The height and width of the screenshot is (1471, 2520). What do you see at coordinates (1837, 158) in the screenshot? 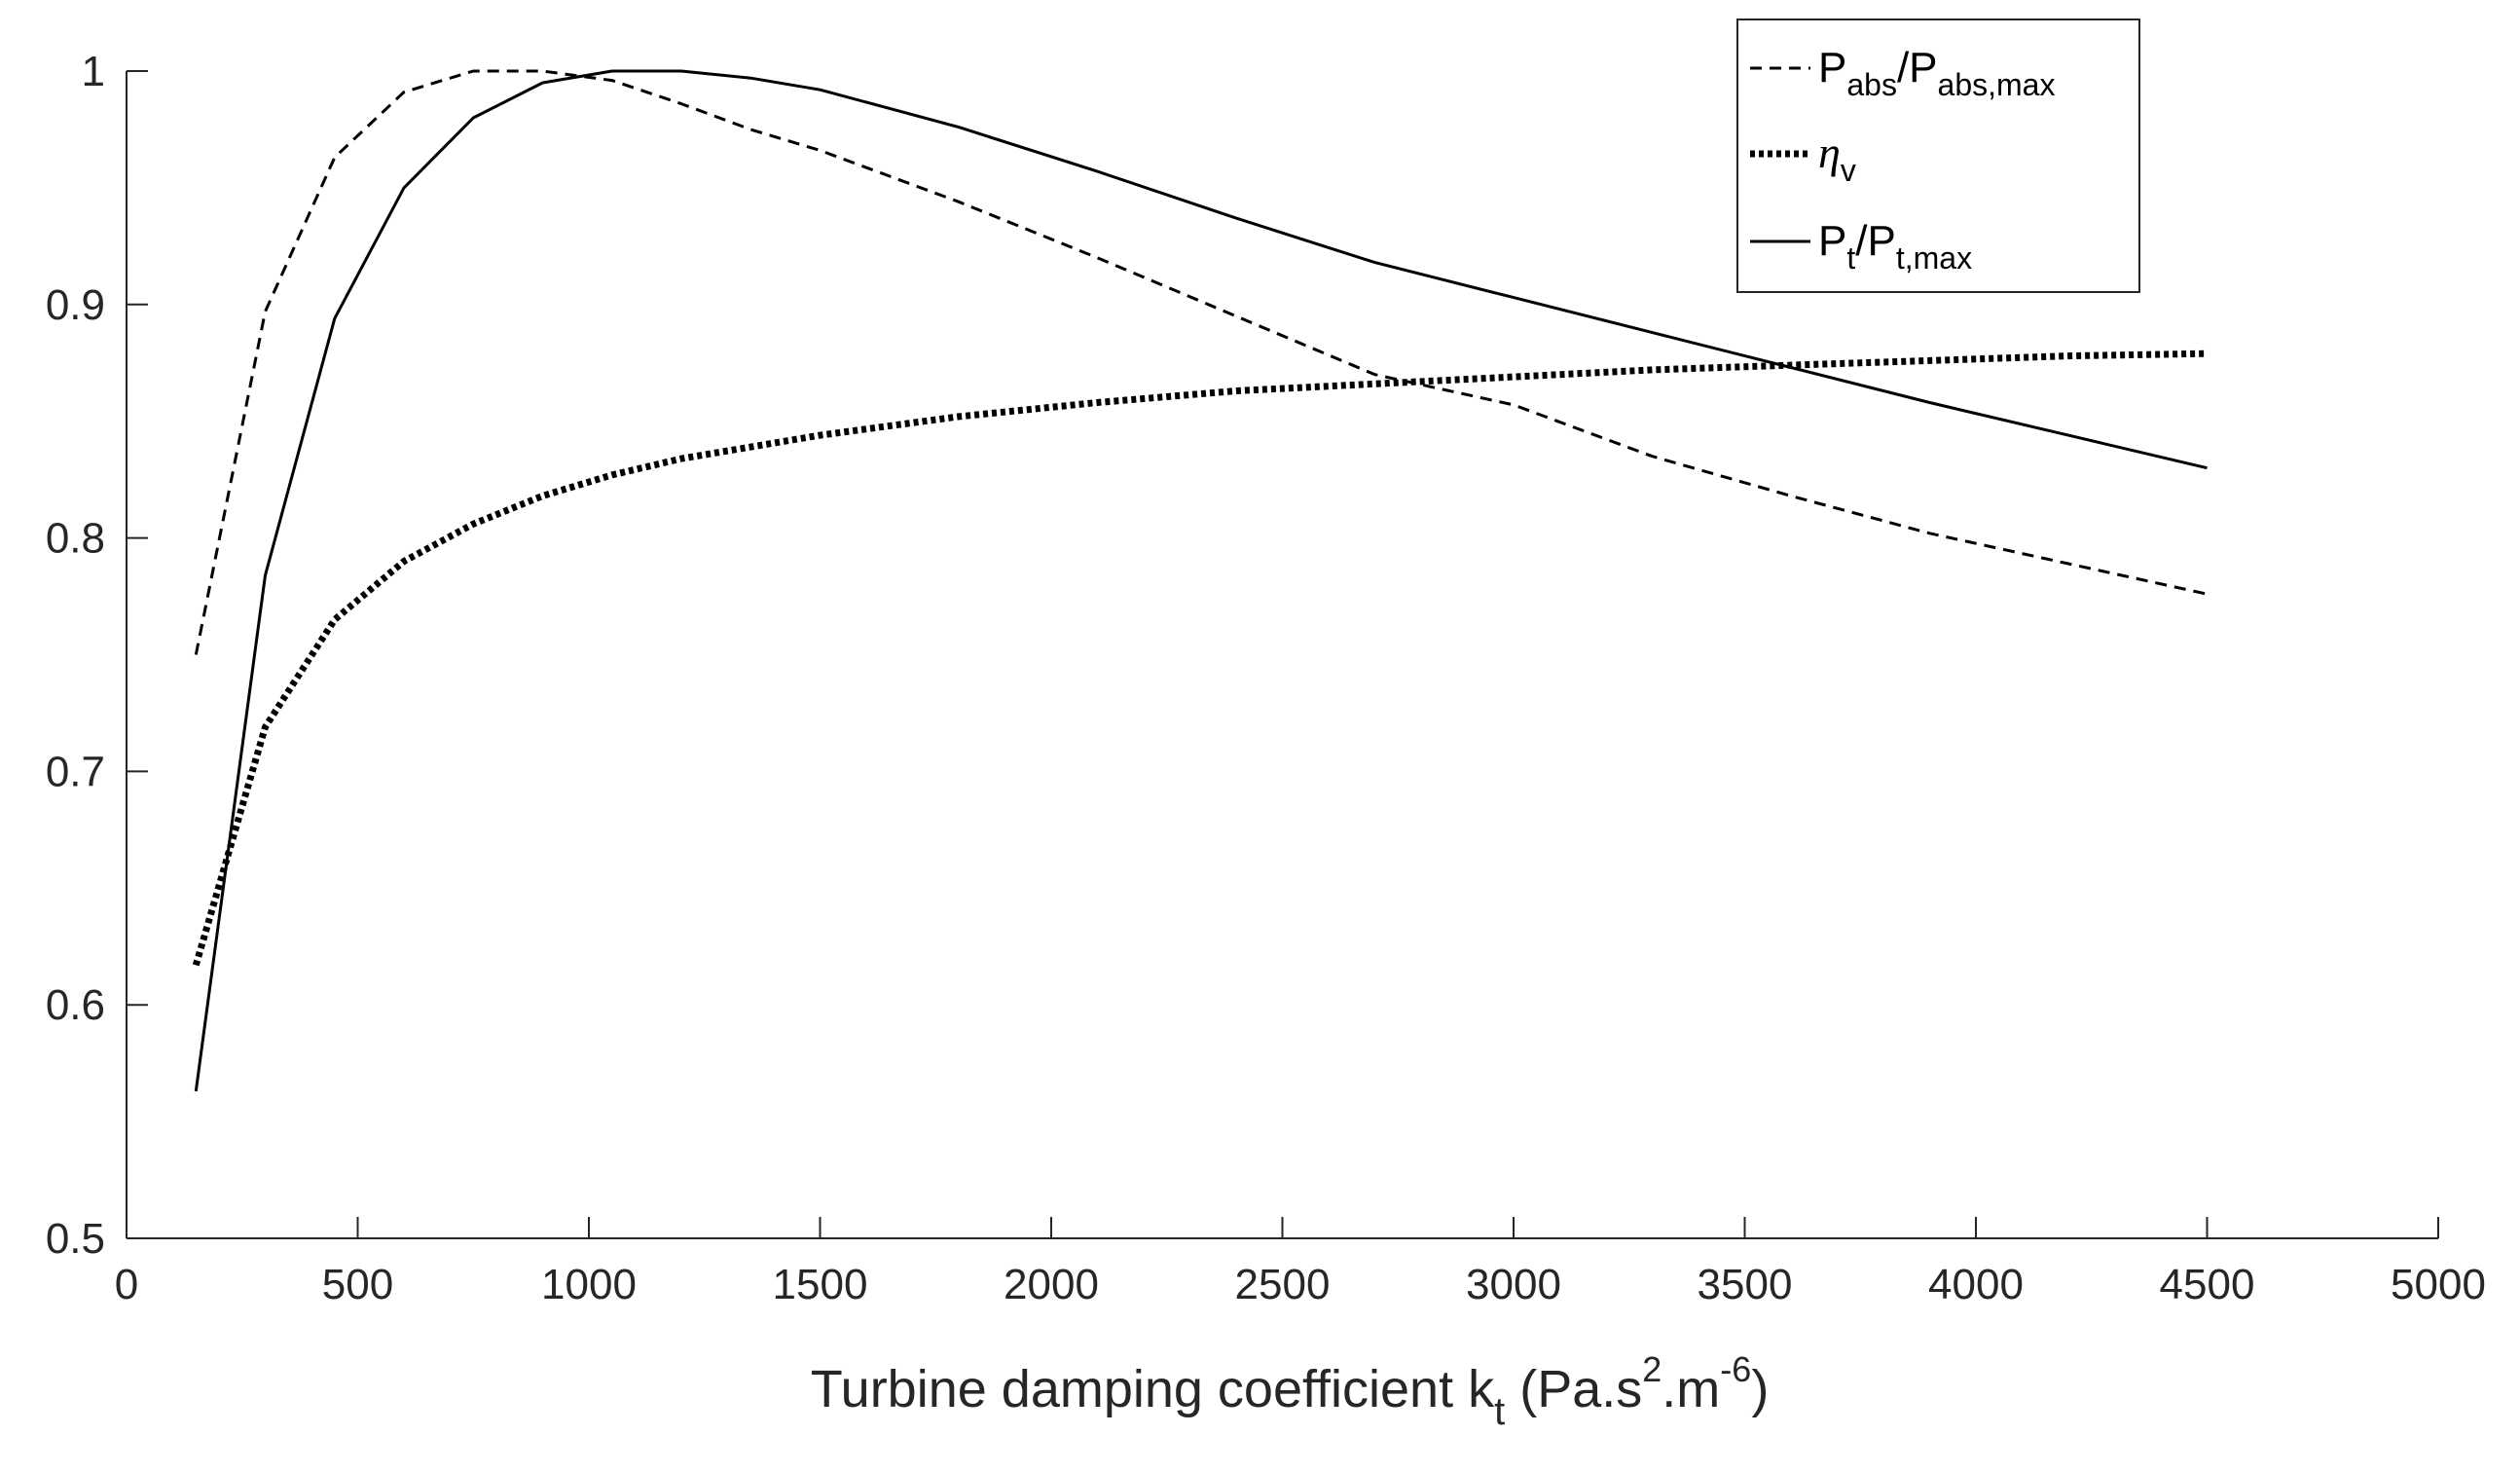
I see `legend-label-eta: ηv` at bounding box center [1837, 158].